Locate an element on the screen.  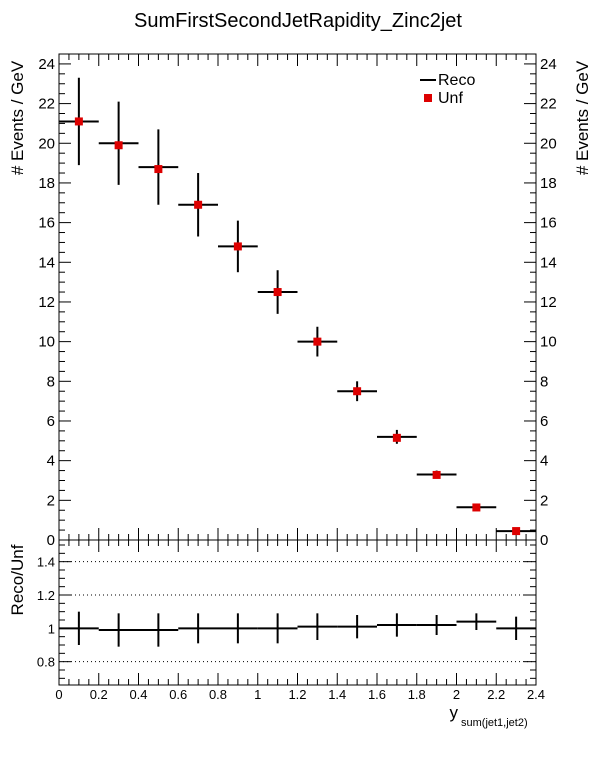
x-axis-label-subscript: sum(jet1,jet2) is located at coordinates (494, 723).